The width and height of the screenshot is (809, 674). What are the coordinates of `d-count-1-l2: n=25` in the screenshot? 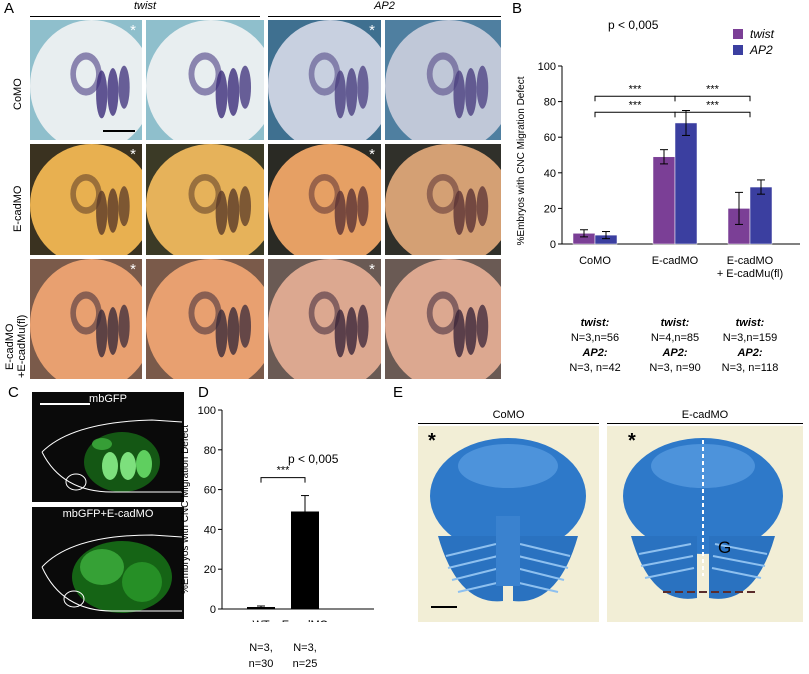 It's located at (305, 664).